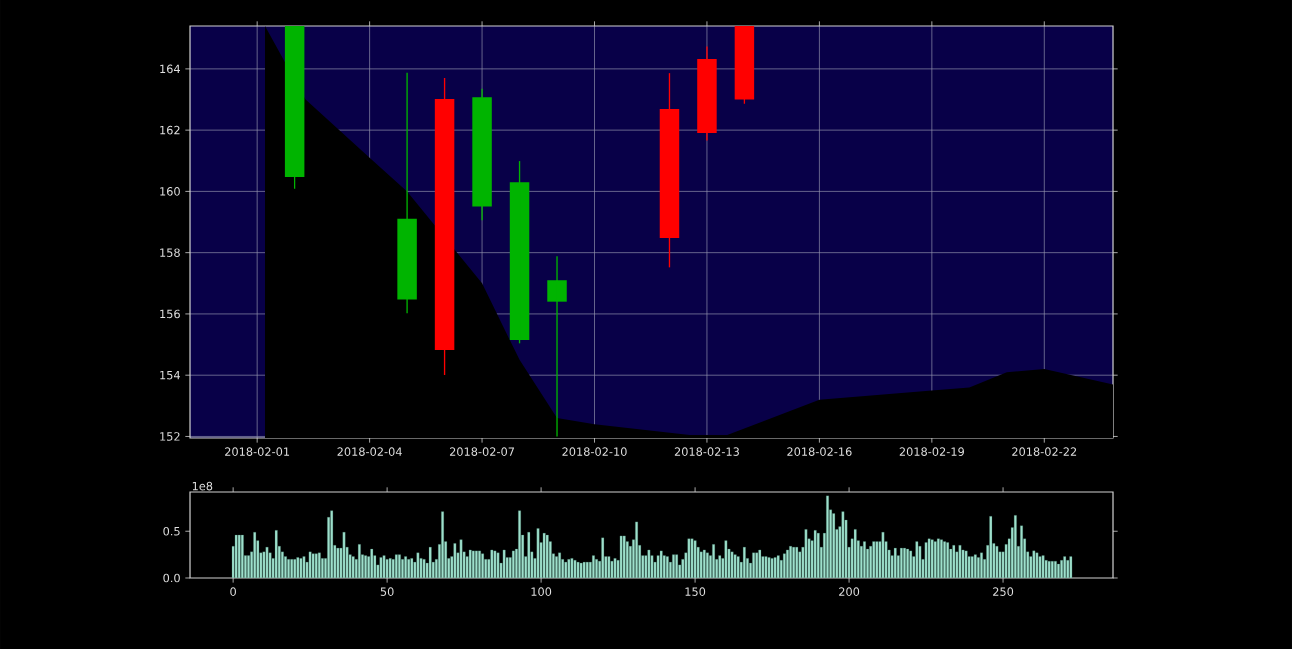 The height and width of the screenshot is (649, 1292). Describe the element at coordinates (819, 451) in the screenshot. I see `x-tick-label: 2018-02-16` at that location.